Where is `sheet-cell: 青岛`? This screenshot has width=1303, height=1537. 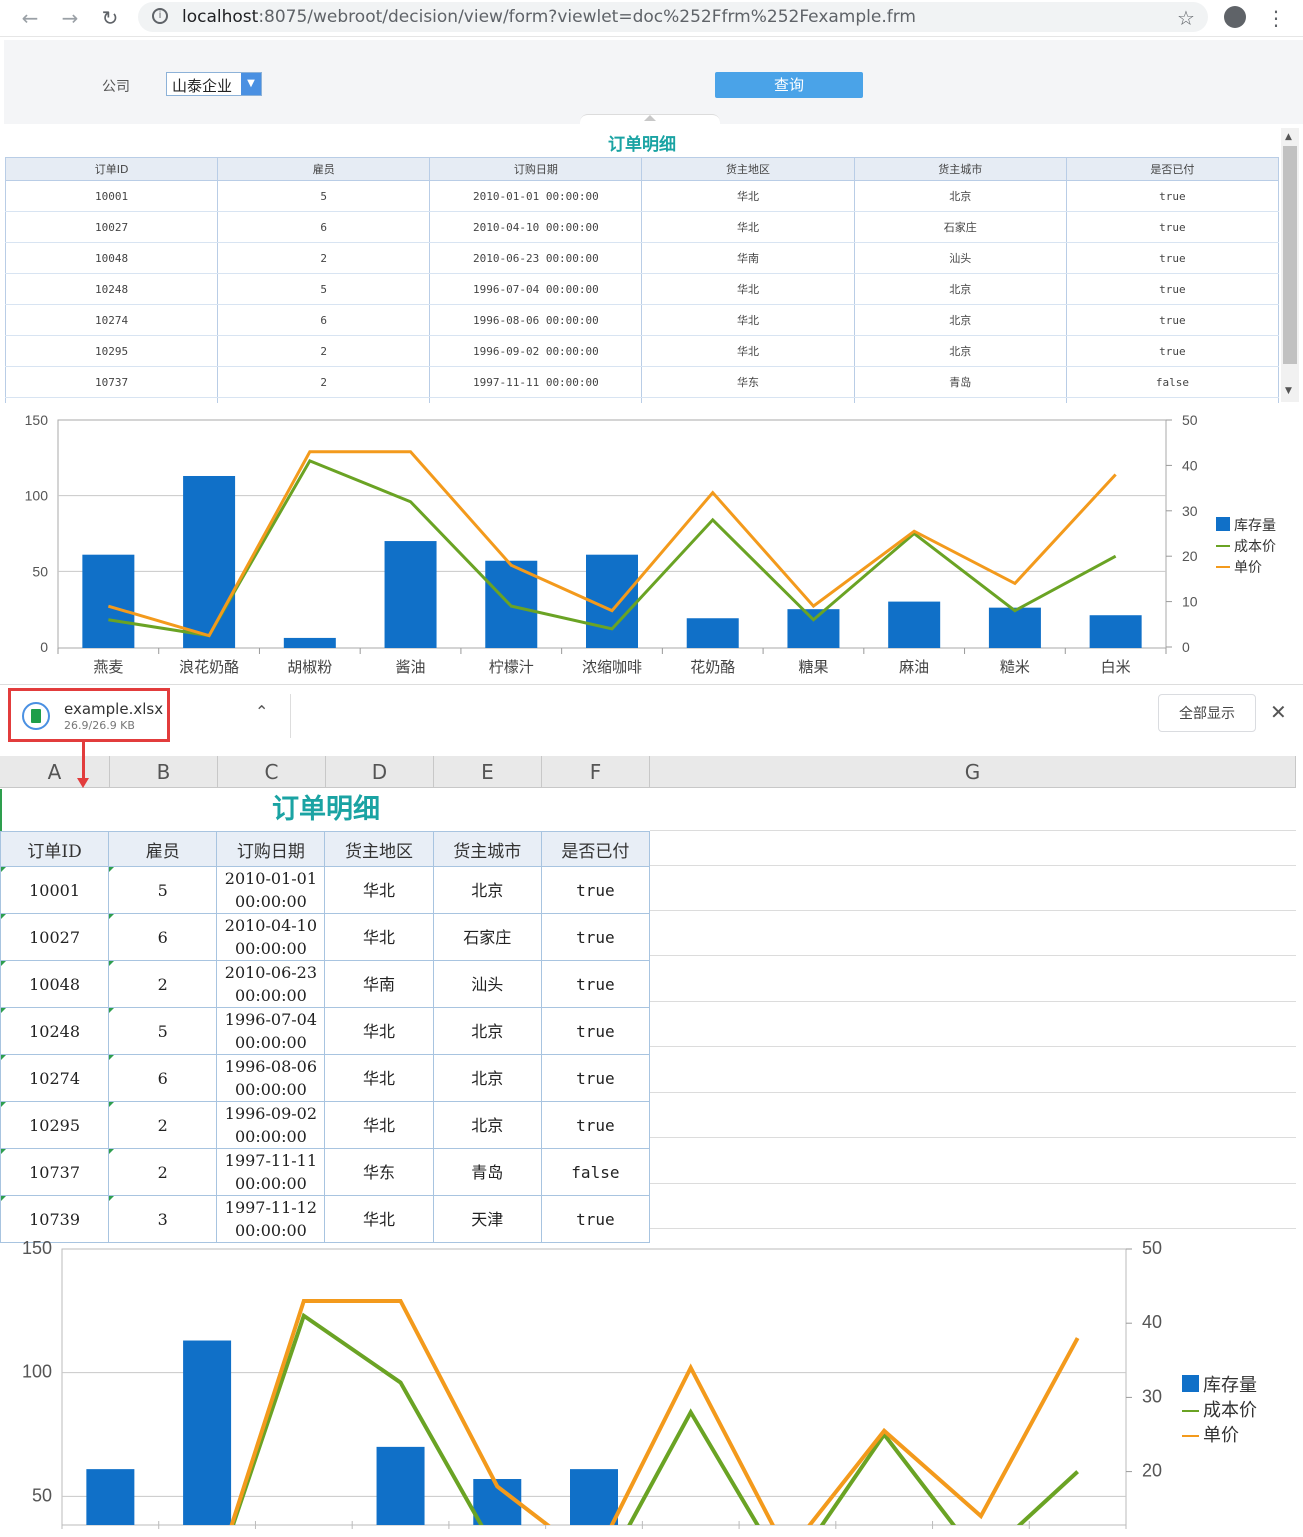 sheet-cell: 青岛 is located at coordinates (487, 1172).